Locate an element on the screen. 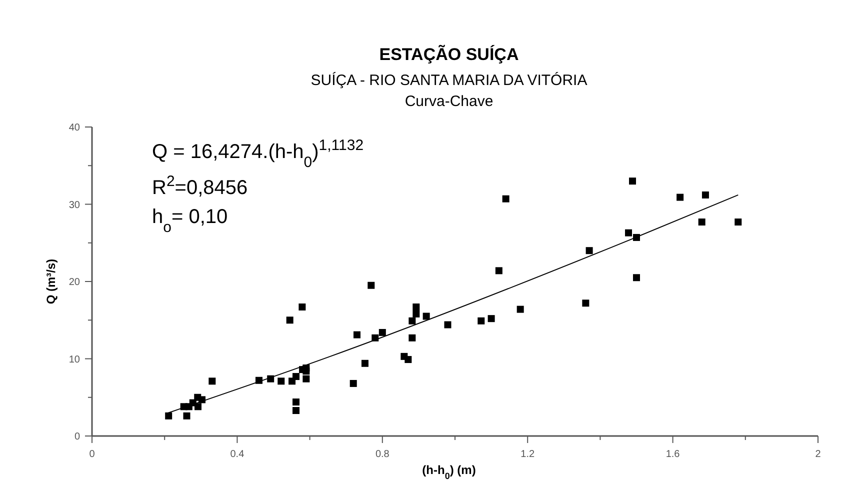 The image size is (857, 483). x-tick-label: 0 is located at coordinates (92, 454).